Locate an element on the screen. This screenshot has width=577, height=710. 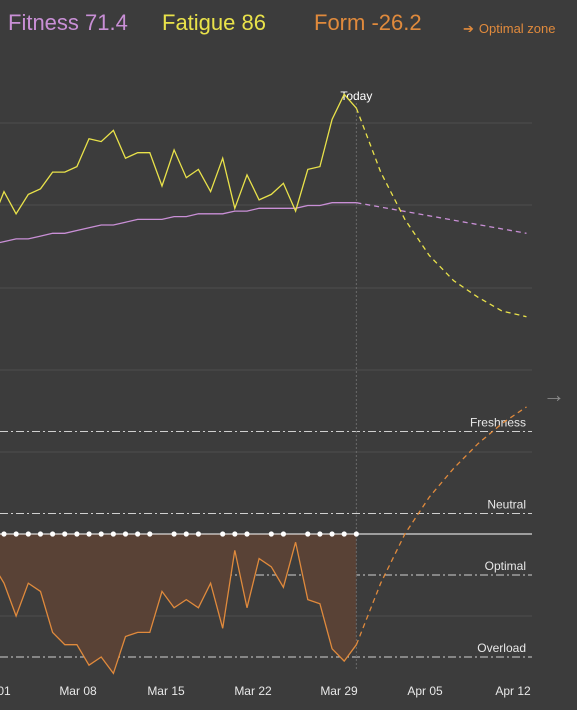
next-period-button: → is located at coordinates (554, 395).